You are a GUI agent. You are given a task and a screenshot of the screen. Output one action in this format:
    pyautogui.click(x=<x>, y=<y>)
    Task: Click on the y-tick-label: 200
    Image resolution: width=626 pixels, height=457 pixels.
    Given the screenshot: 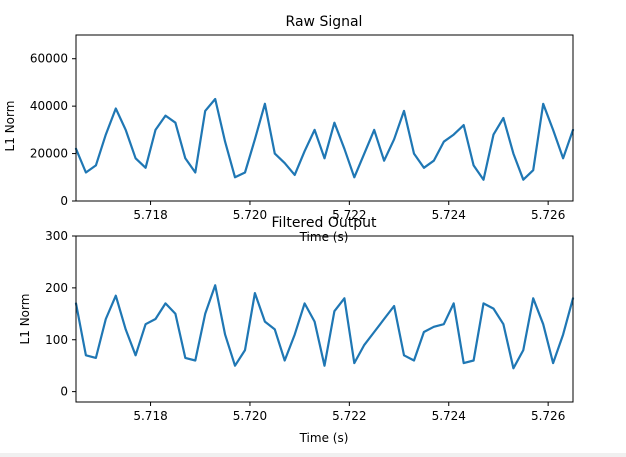 What is the action you would take?
    pyautogui.click(x=56, y=288)
    